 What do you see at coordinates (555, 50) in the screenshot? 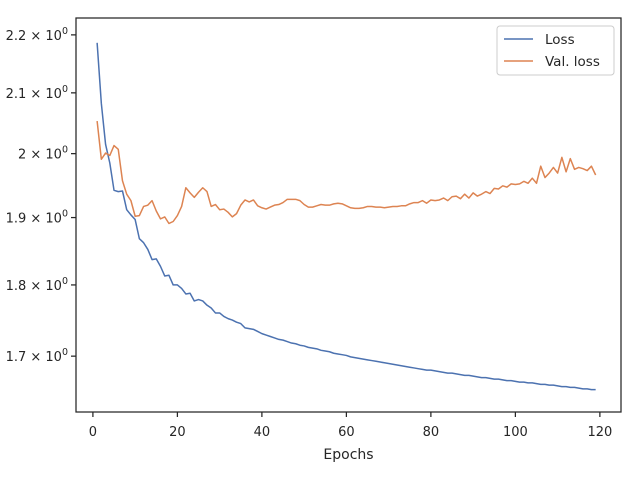
I see `legend: Loss Val. loss` at bounding box center [555, 50].